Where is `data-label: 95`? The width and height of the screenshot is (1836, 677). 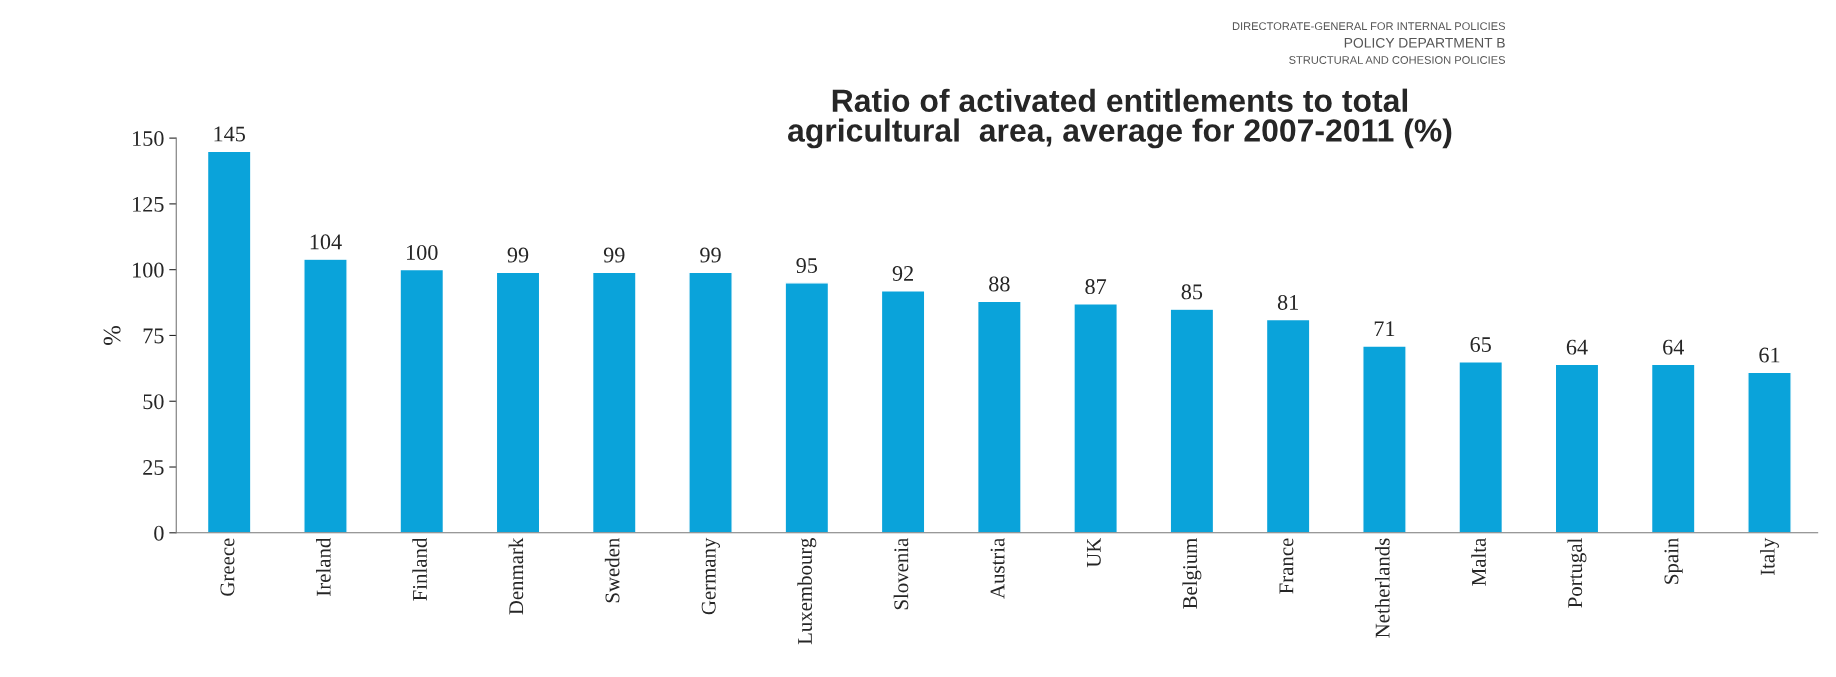 data-label: 95 is located at coordinates (807, 266).